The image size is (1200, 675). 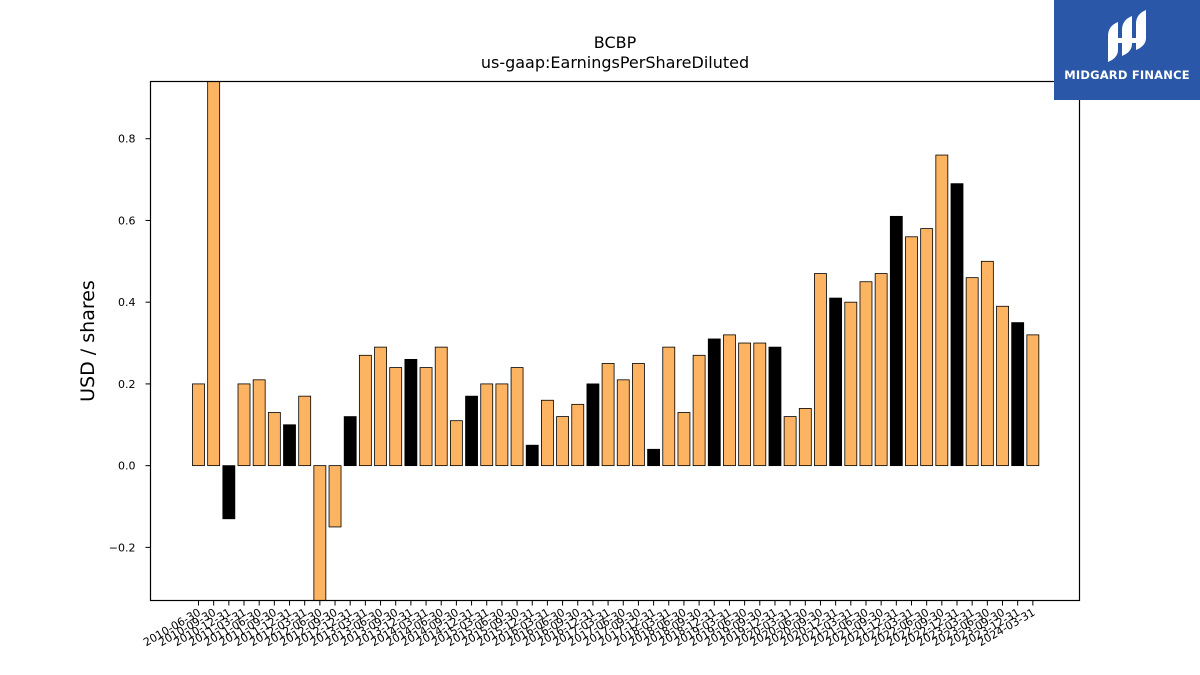 I want to click on chart-title: BCBP, so click(x=615, y=42).